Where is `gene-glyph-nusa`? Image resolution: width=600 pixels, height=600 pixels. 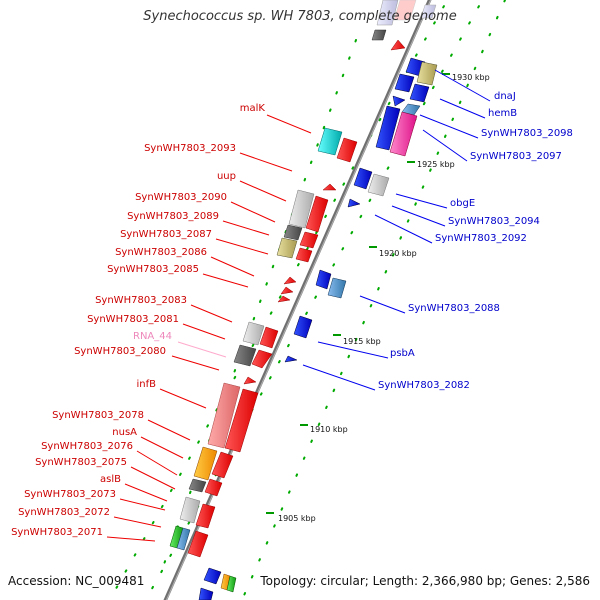 gene-glyph-nusa is located at coordinates (205, 463).